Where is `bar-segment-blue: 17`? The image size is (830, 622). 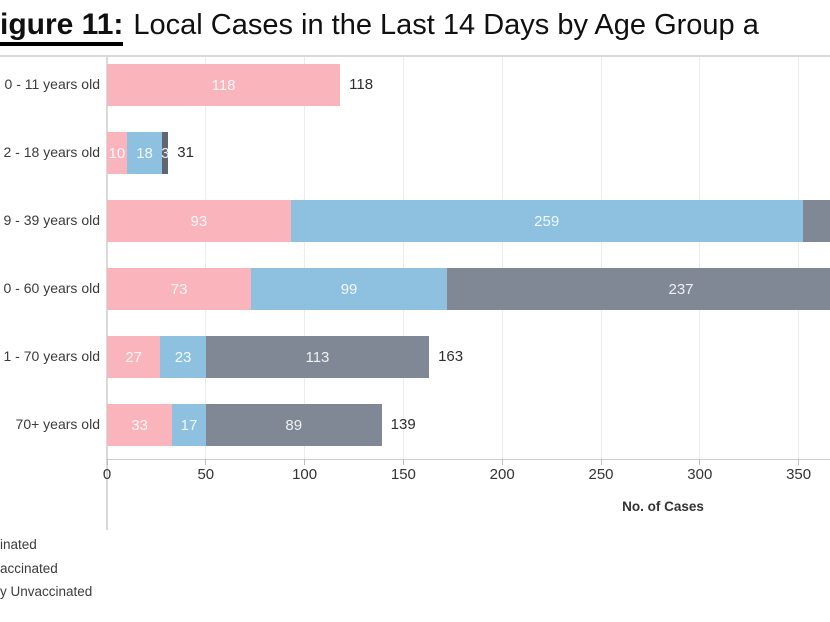
bar-segment-blue: 17 is located at coordinates (189, 425).